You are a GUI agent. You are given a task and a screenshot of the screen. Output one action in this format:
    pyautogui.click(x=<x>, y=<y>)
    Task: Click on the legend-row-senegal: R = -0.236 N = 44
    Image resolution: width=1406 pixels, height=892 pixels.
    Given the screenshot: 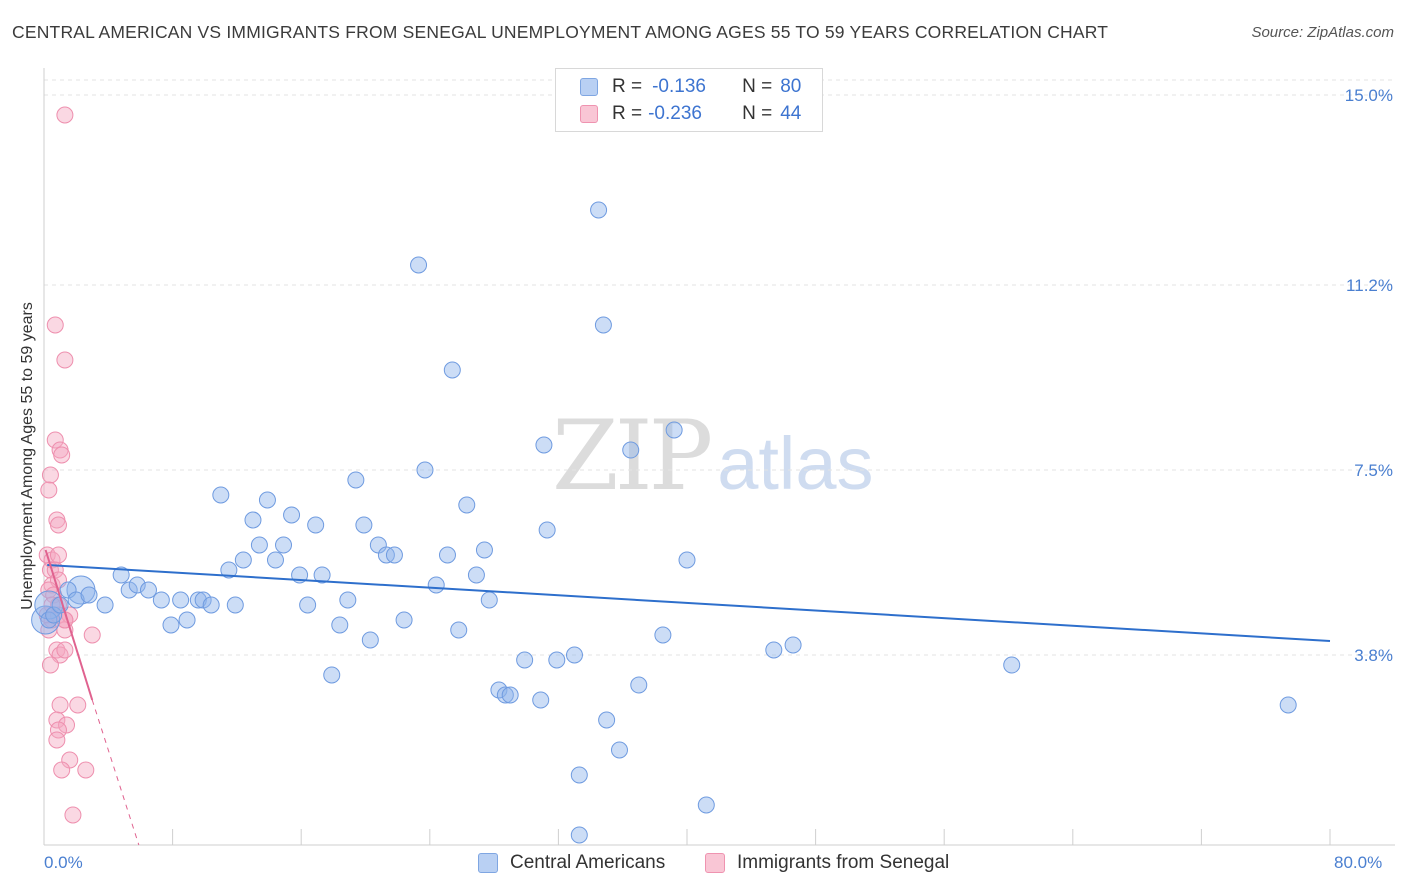 What is the action you would take?
    pyautogui.click(x=690, y=114)
    